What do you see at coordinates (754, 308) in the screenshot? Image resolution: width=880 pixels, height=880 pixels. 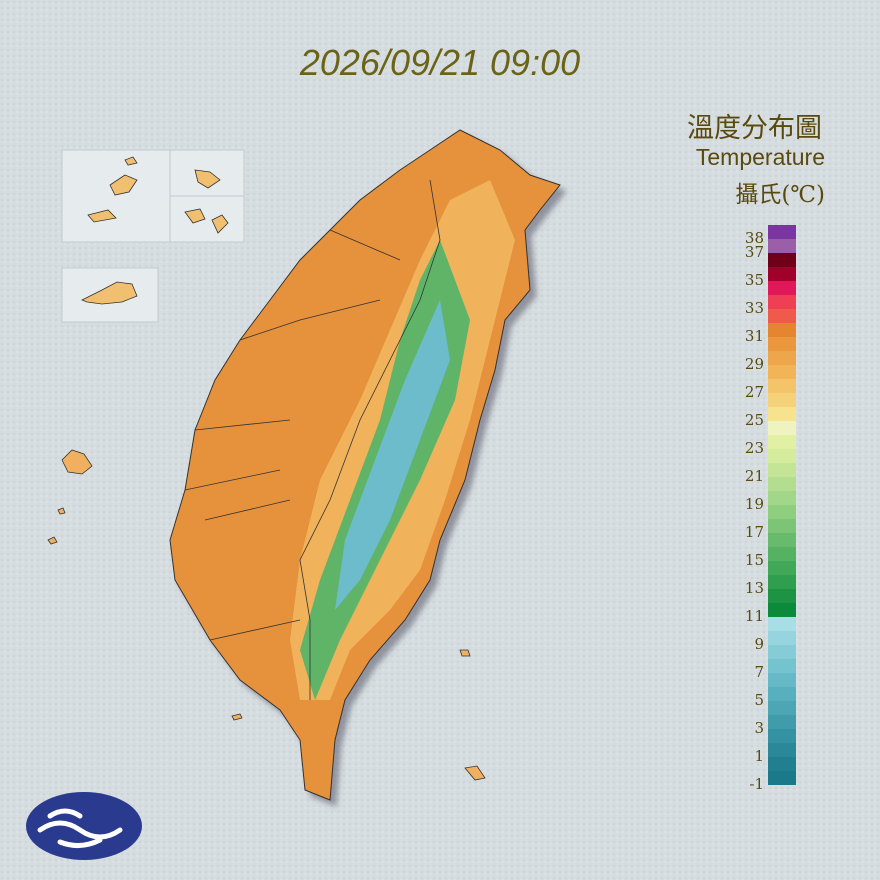 I see `tick-label: 33` at bounding box center [754, 308].